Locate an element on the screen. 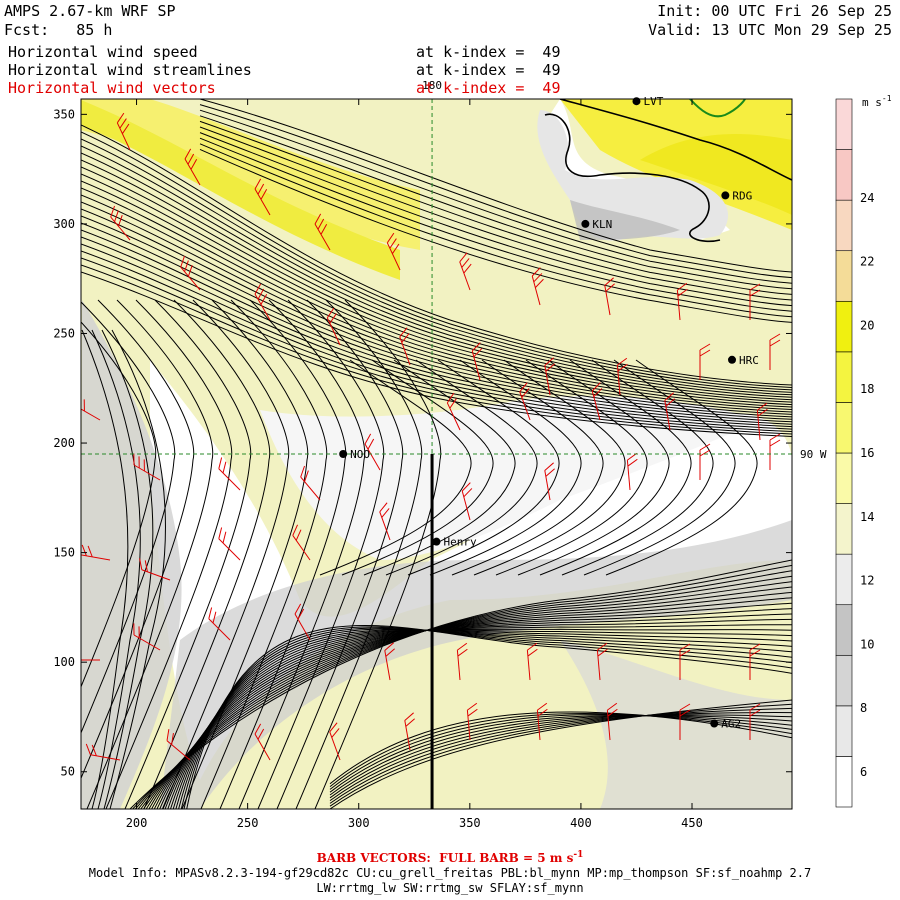  init-time: Init: 00 UTC Fri 26 Sep 25 is located at coordinates (774, 11).